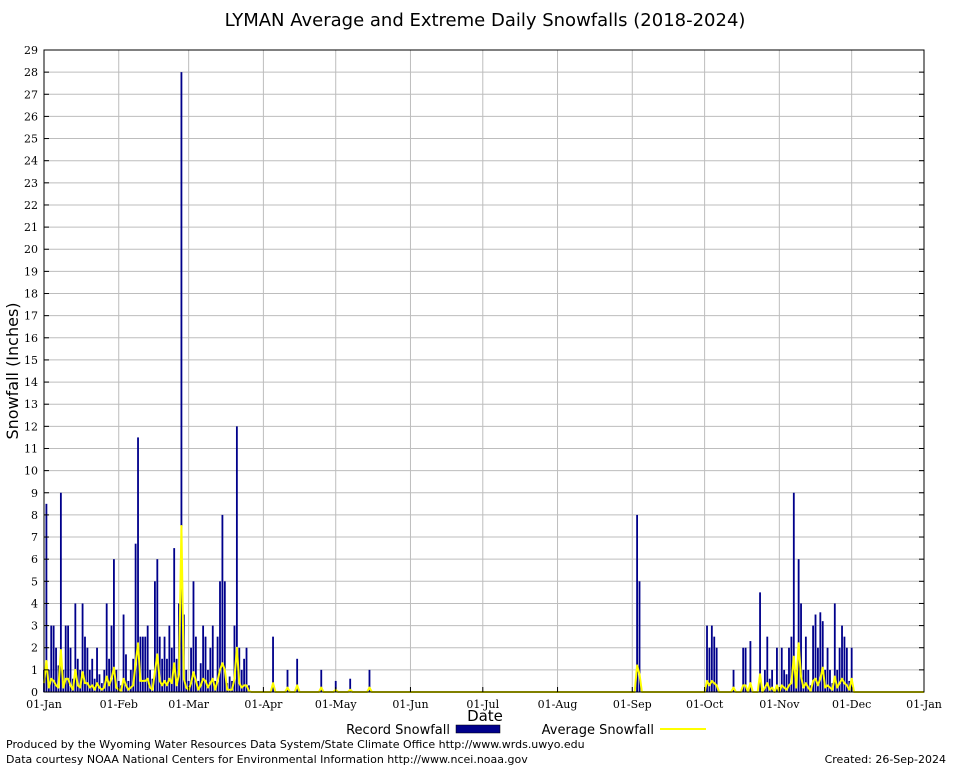 The image size is (954, 768). What do you see at coordinates (34, 559) in the screenshot?
I see `y-tick-label: 6` at bounding box center [34, 559].